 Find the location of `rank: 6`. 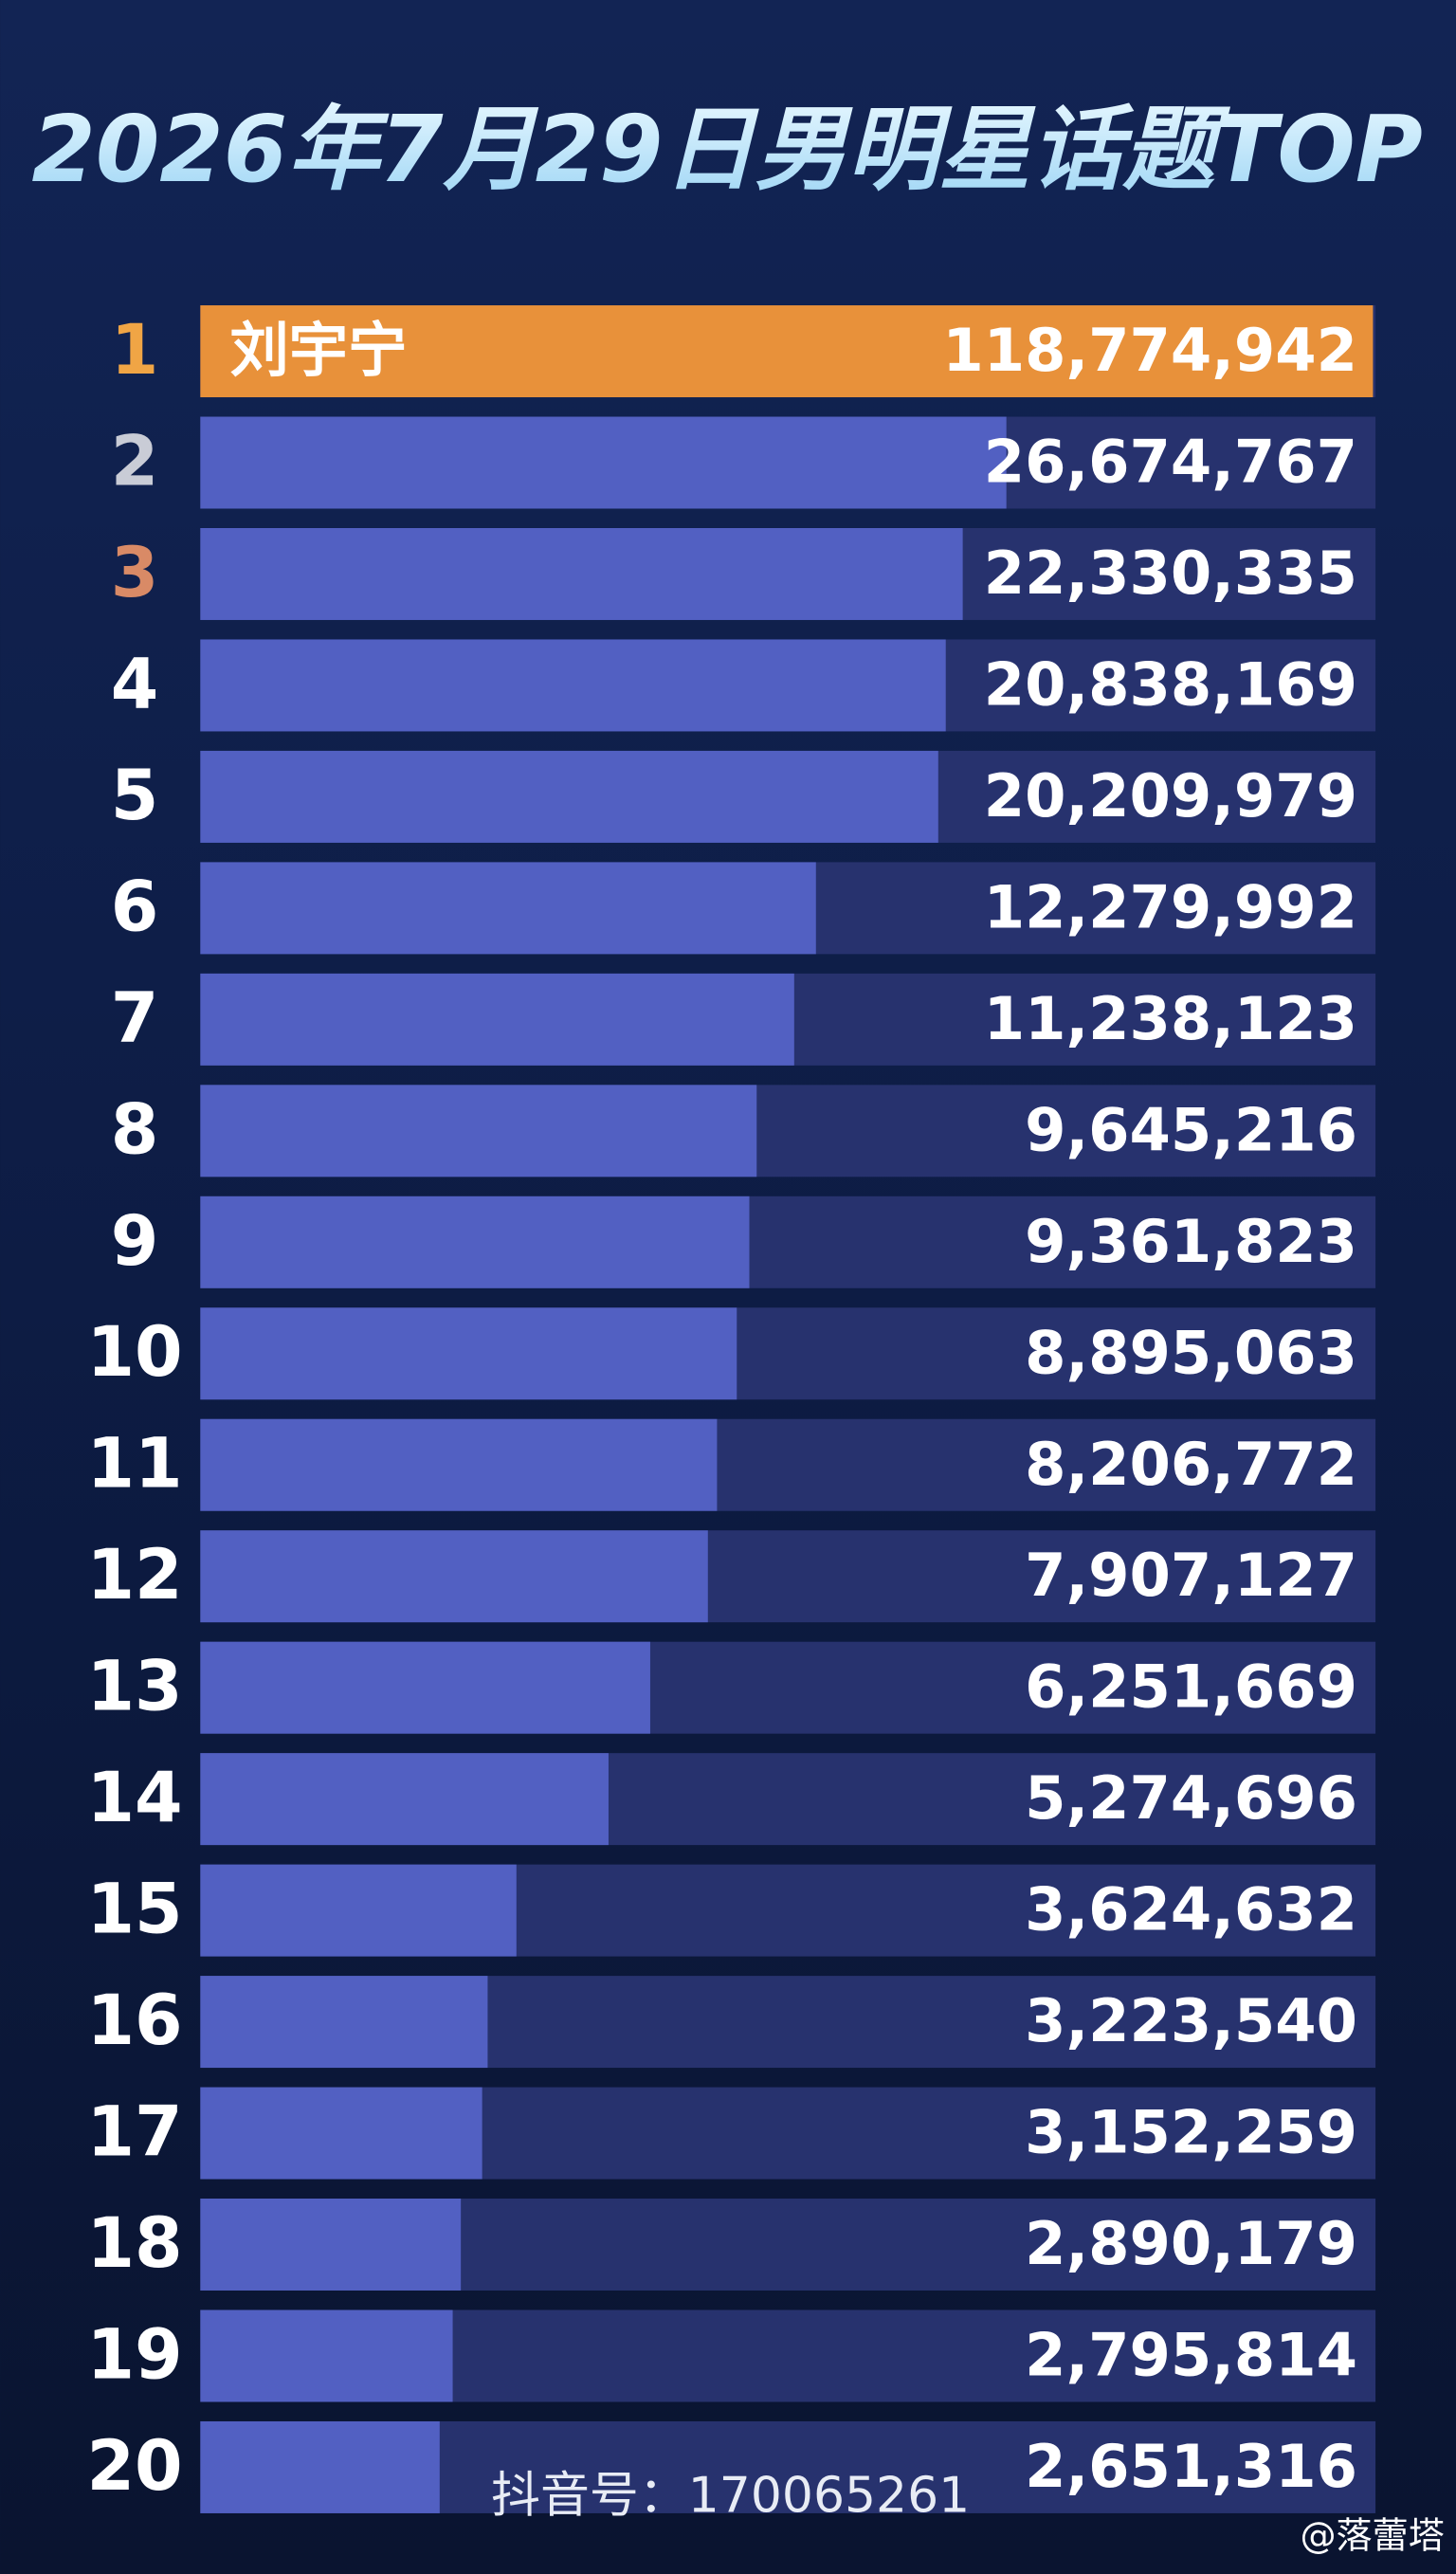

rank: 6 is located at coordinates (135, 907).